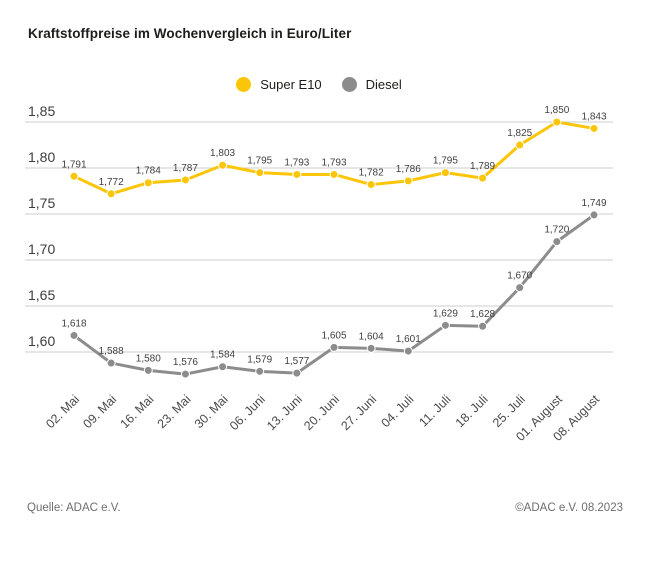  I want to click on super-e10-dot-icon, so click(244, 84).